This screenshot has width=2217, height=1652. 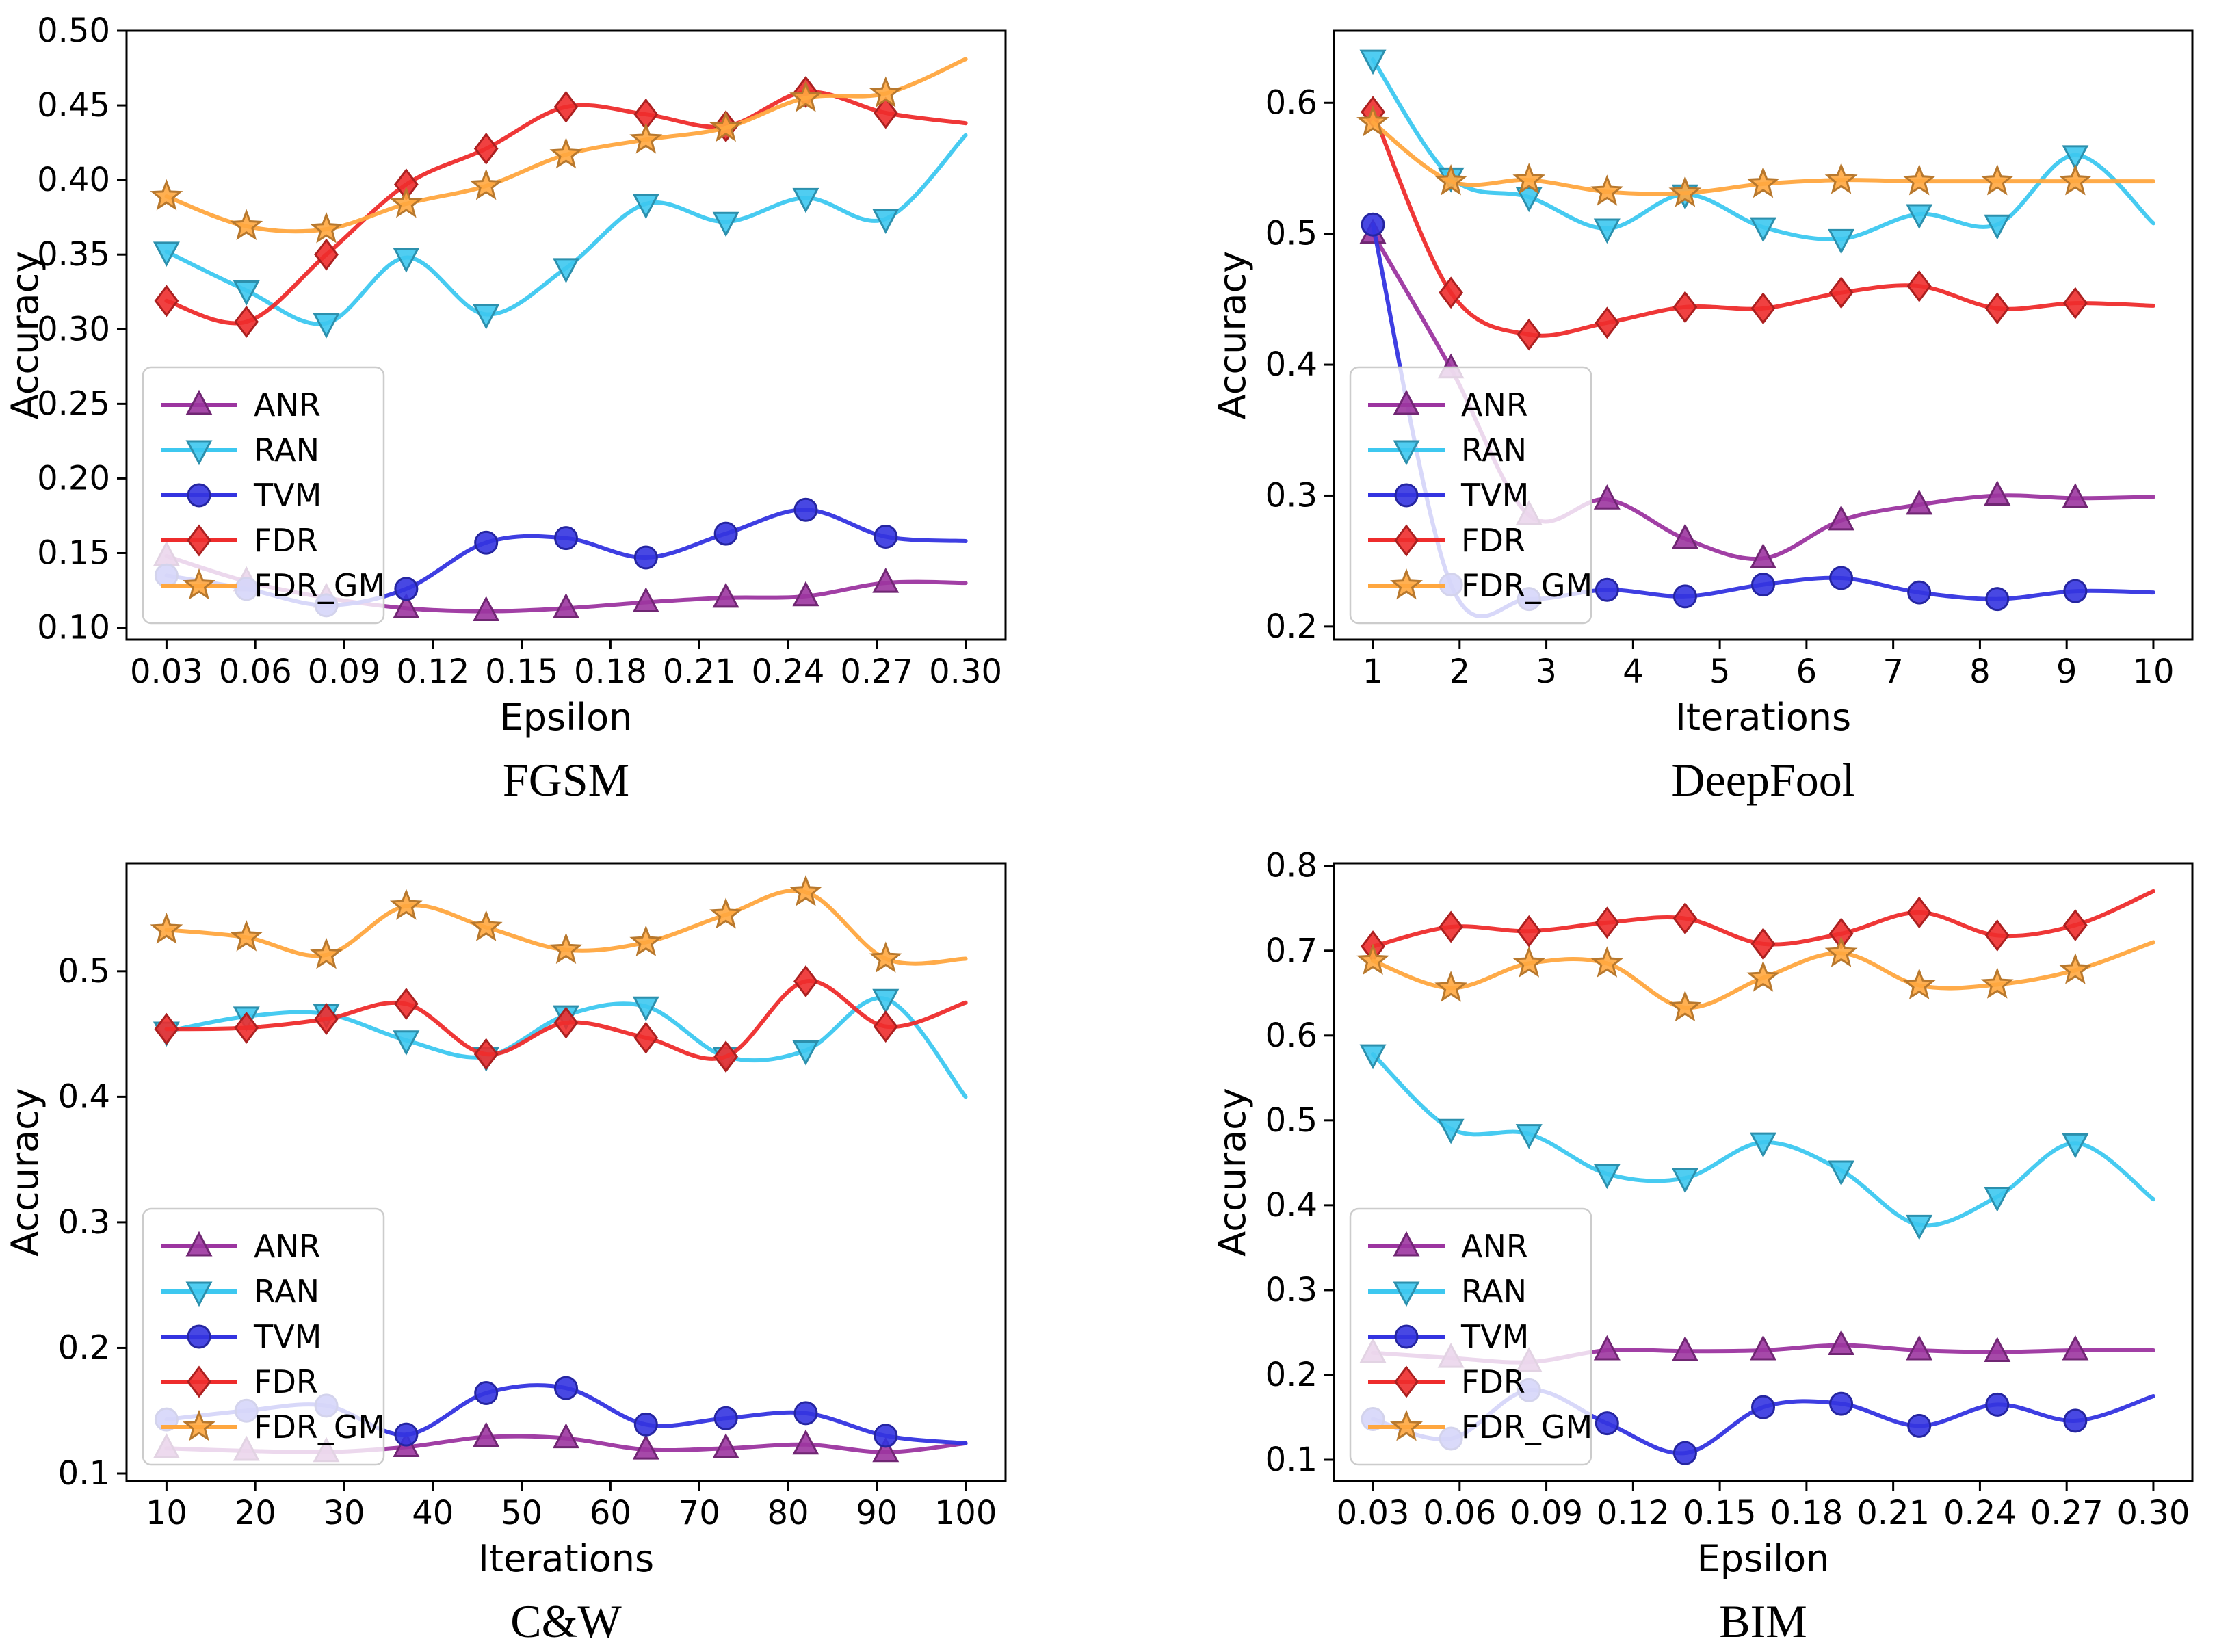 I want to click on x-tick-label: 60, so click(x=610, y=1513).